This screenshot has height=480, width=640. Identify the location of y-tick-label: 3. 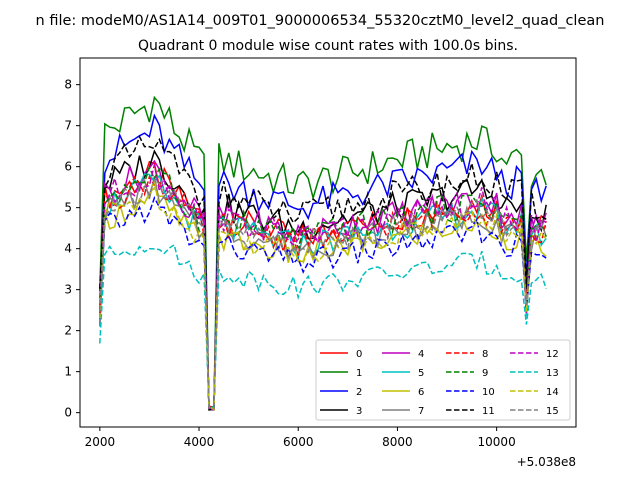
(68, 290).